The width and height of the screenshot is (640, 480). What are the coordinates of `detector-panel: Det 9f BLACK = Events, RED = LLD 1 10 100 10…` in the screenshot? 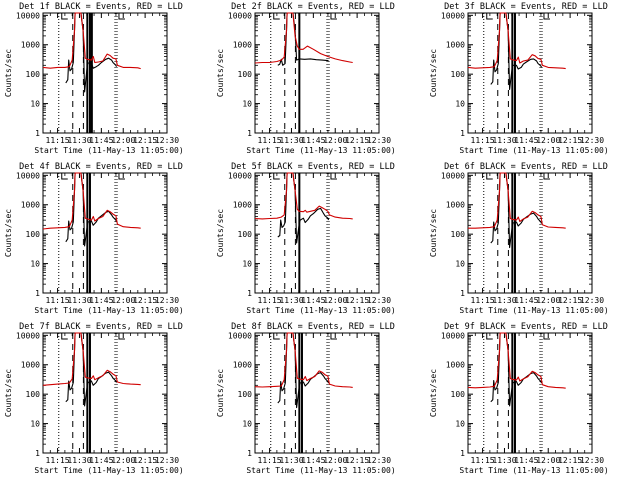 It's located at (519, 398).